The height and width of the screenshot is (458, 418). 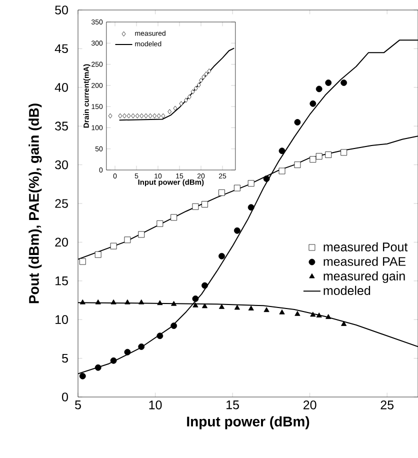 What do you see at coordinates (78, 405) in the screenshot?
I see `x-tick-label: 5` at bounding box center [78, 405].